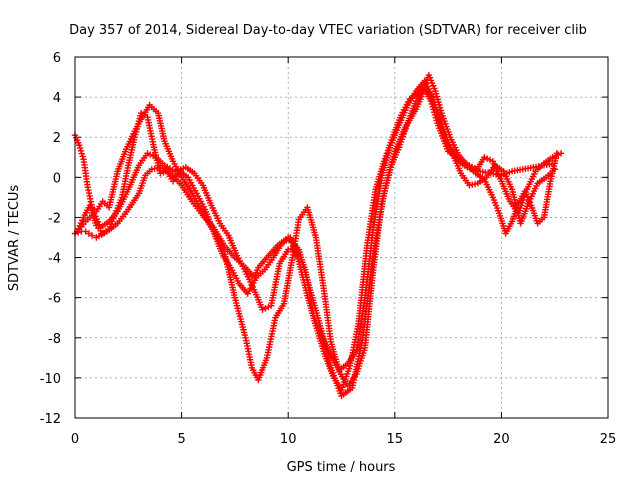 The height and width of the screenshot is (480, 640). I want to click on y-tick-label: -12, so click(50, 419).